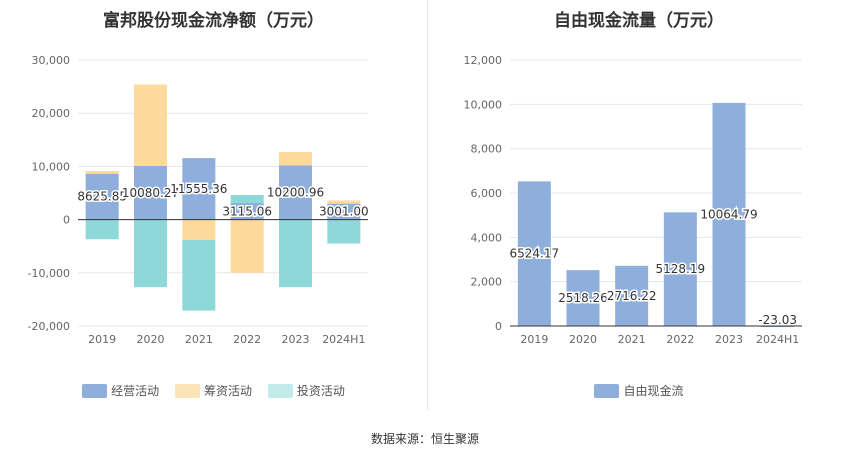 The width and height of the screenshot is (850, 459). I want to click on free-cashflow-chart-legend: 自由现金流, so click(639, 390).